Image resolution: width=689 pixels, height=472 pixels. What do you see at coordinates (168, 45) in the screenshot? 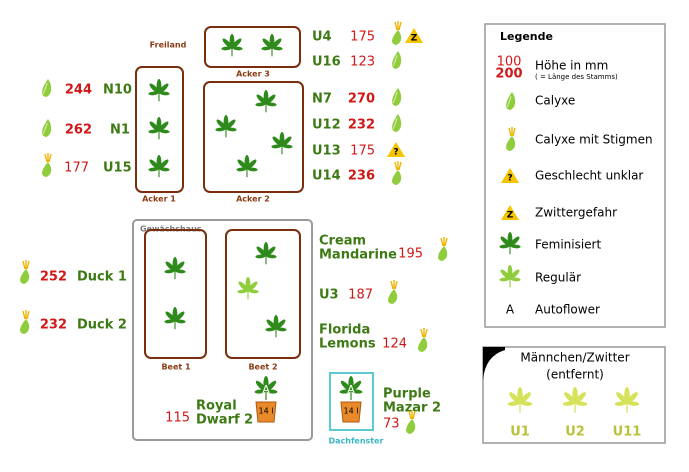
I see `area-label: Freiland` at bounding box center [168, 45].